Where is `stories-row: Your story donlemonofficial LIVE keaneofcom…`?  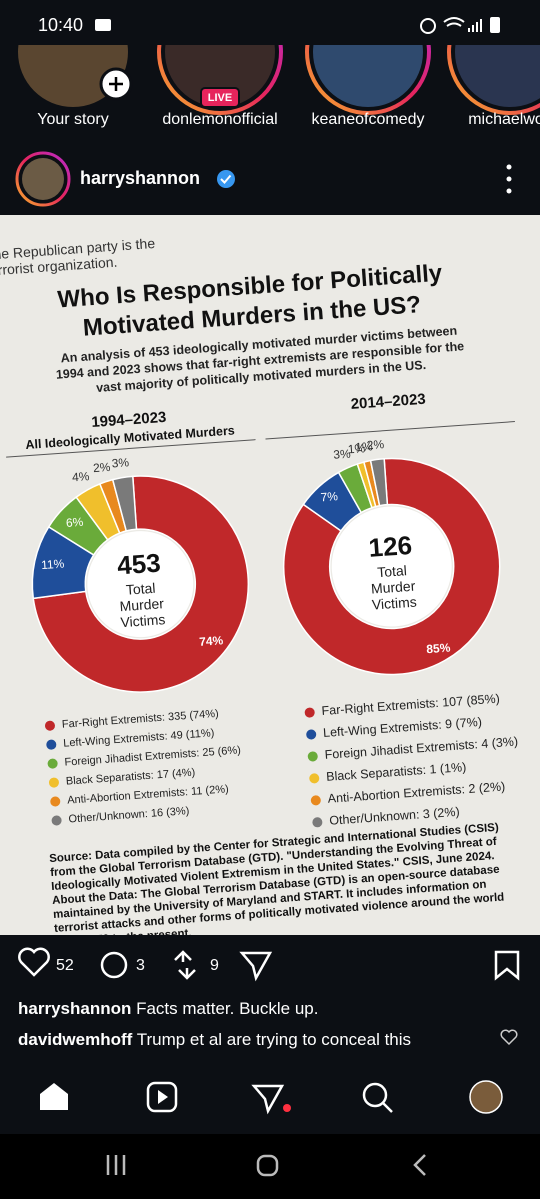 stories-row: Your story donlemonofficial LIVE keaneofcom… is located at coordinates (279, 64).